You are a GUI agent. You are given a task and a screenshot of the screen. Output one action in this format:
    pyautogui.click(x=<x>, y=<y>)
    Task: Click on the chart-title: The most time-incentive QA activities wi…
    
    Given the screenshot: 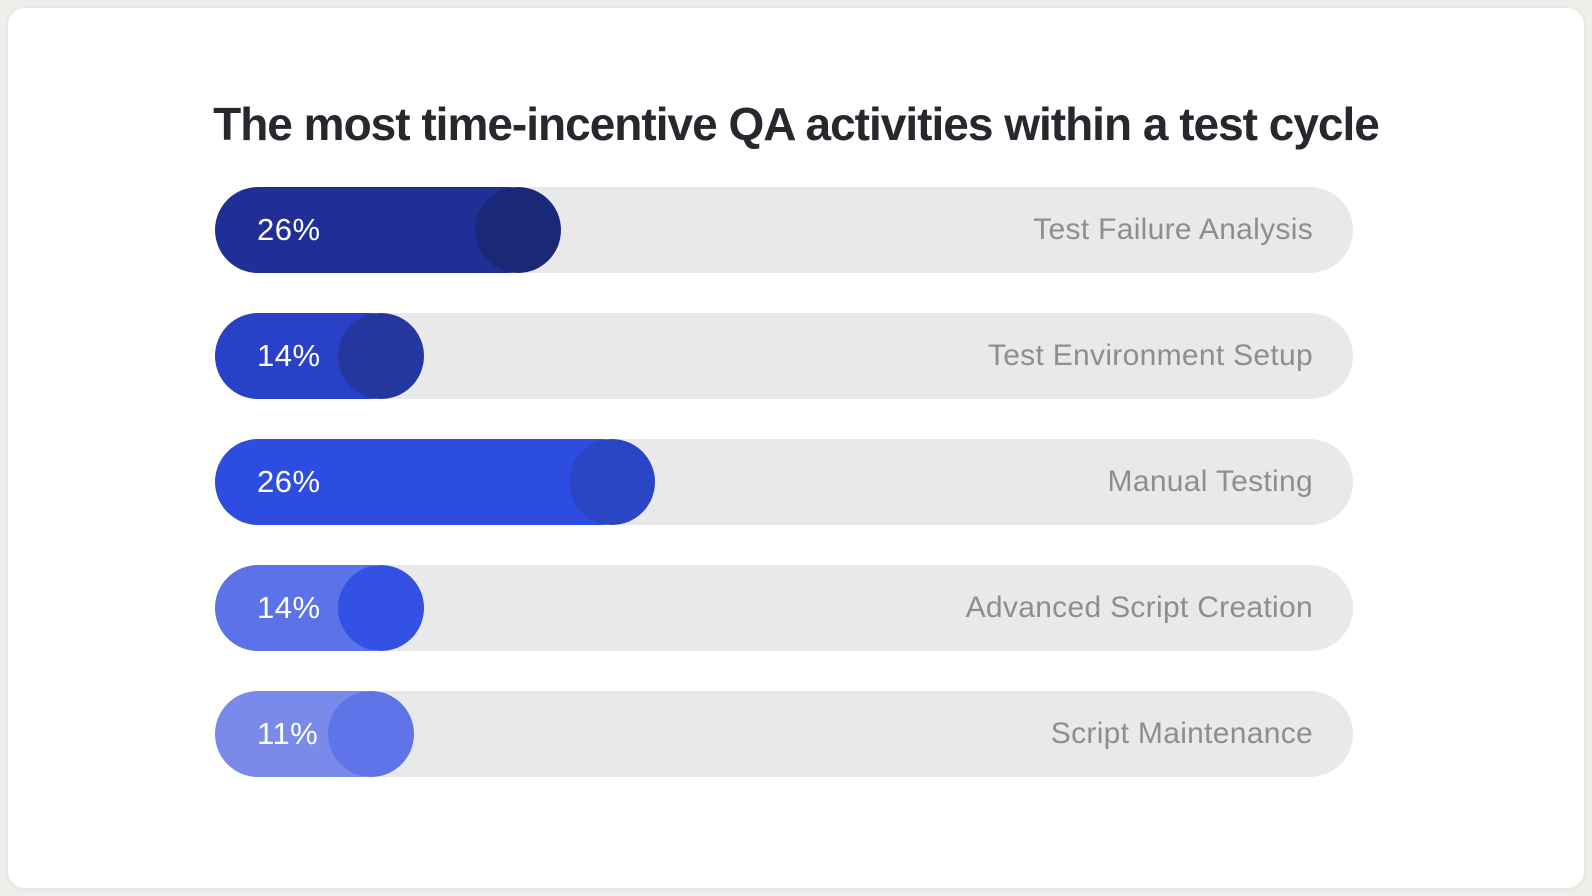 What is the action you would take?
    pyautogui.click(x=796, y=123)
    